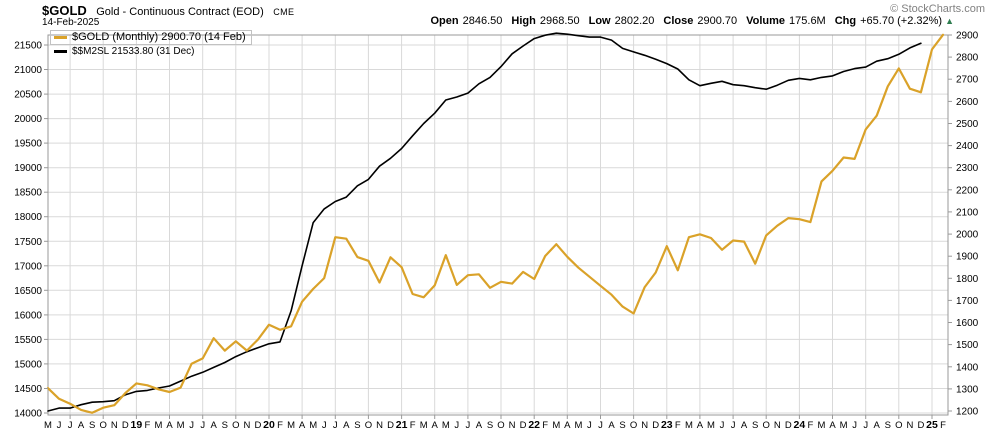 The image size is (990, 438). What do you see at coordinates (967, 168) in the screenshot?
I see `svg-text: 2300` at bounding box center [967, 168].